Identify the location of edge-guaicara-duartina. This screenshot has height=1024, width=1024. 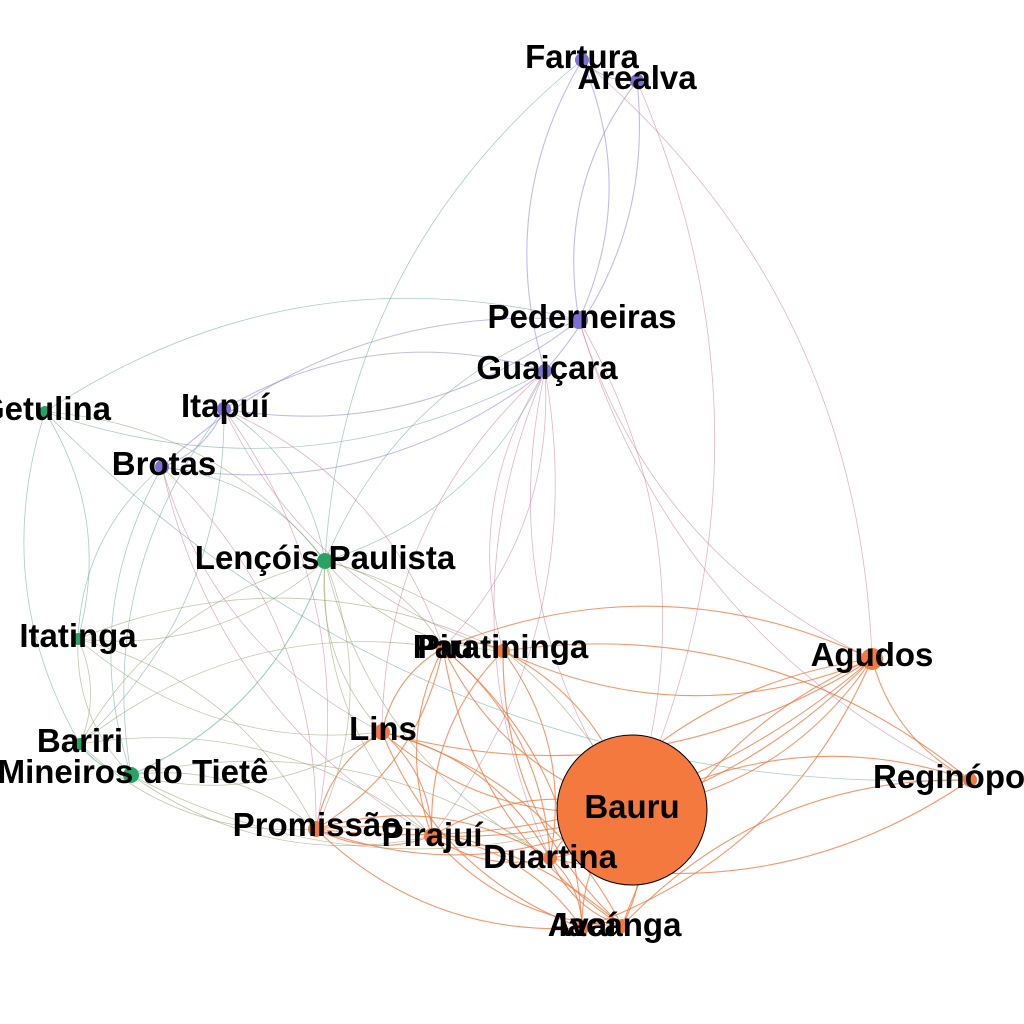
(522, 614).